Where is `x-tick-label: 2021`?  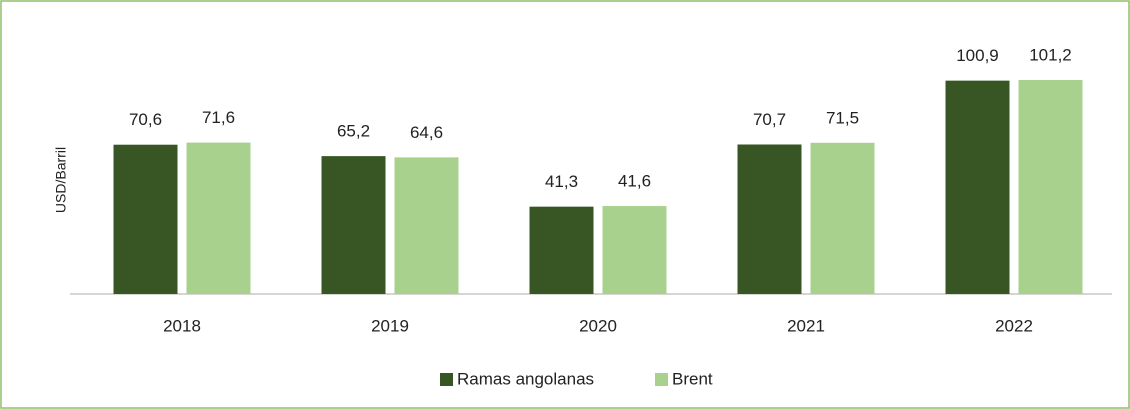
x-tick-label: 2021 is located at coordinates (806, 325).